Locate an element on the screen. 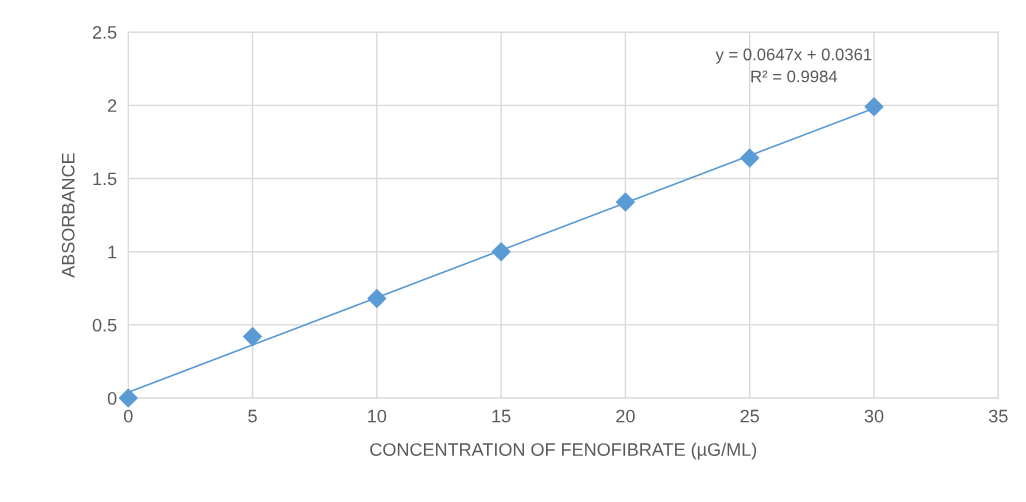  x-tick-label: 30 is located at coordinates (874, 416).